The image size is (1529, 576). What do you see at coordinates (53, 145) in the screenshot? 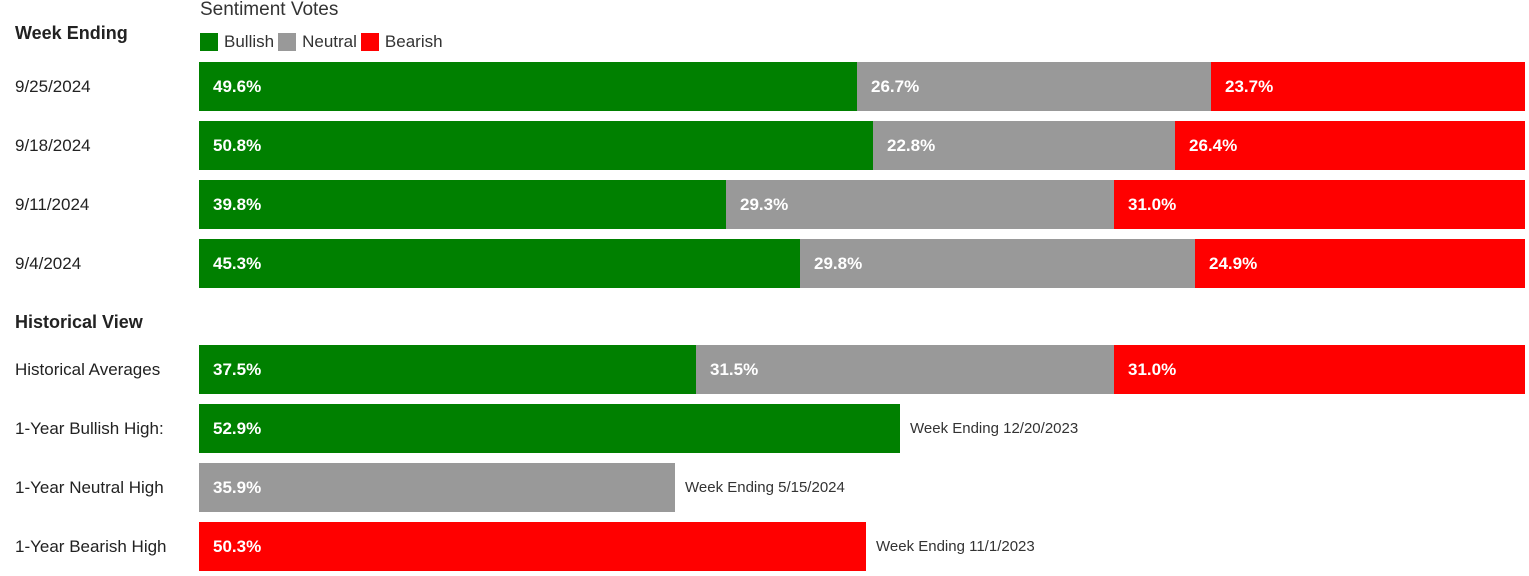
I see `week-label: 9/18/2024` at bounding box center [53, 145].